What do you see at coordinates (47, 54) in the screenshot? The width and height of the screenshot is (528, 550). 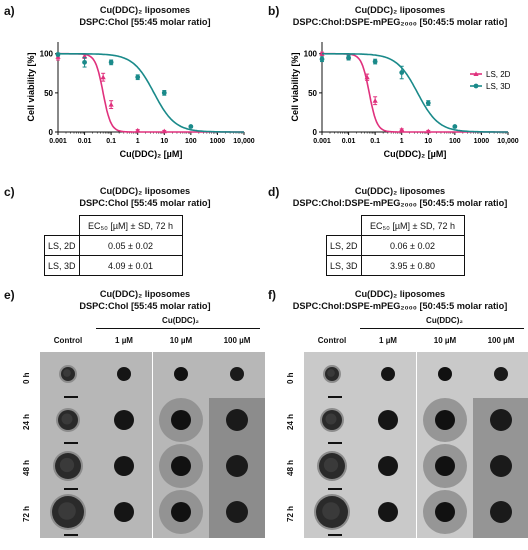 I see `y-tick-label: 100` at bounding box center [47, 54].